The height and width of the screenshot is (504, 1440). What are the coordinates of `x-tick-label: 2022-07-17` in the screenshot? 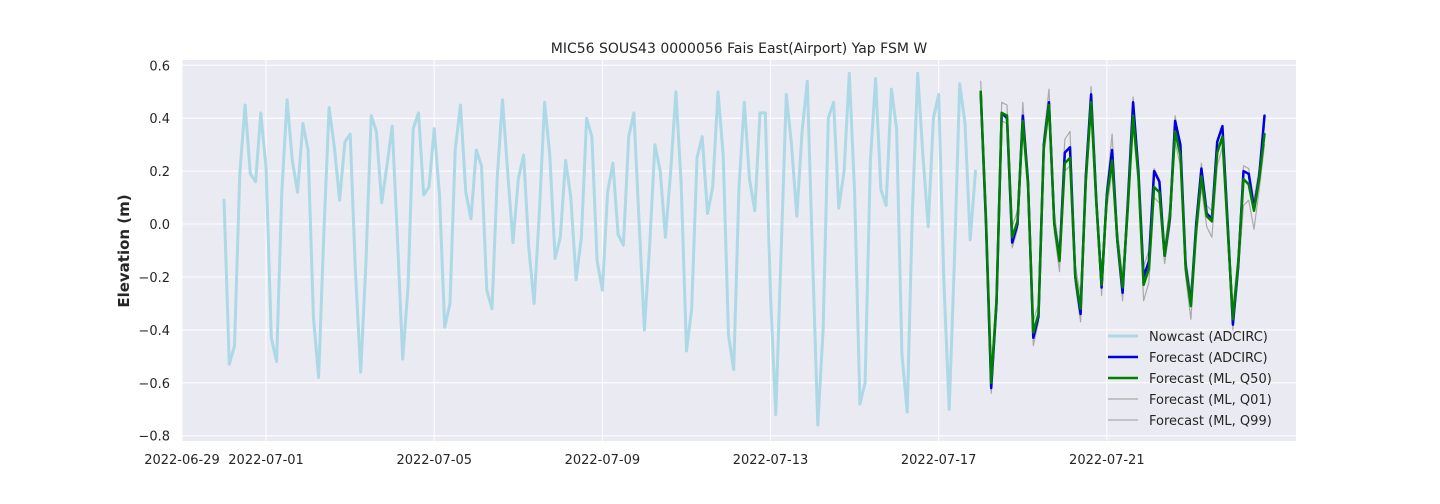 It's located at (939, 460).